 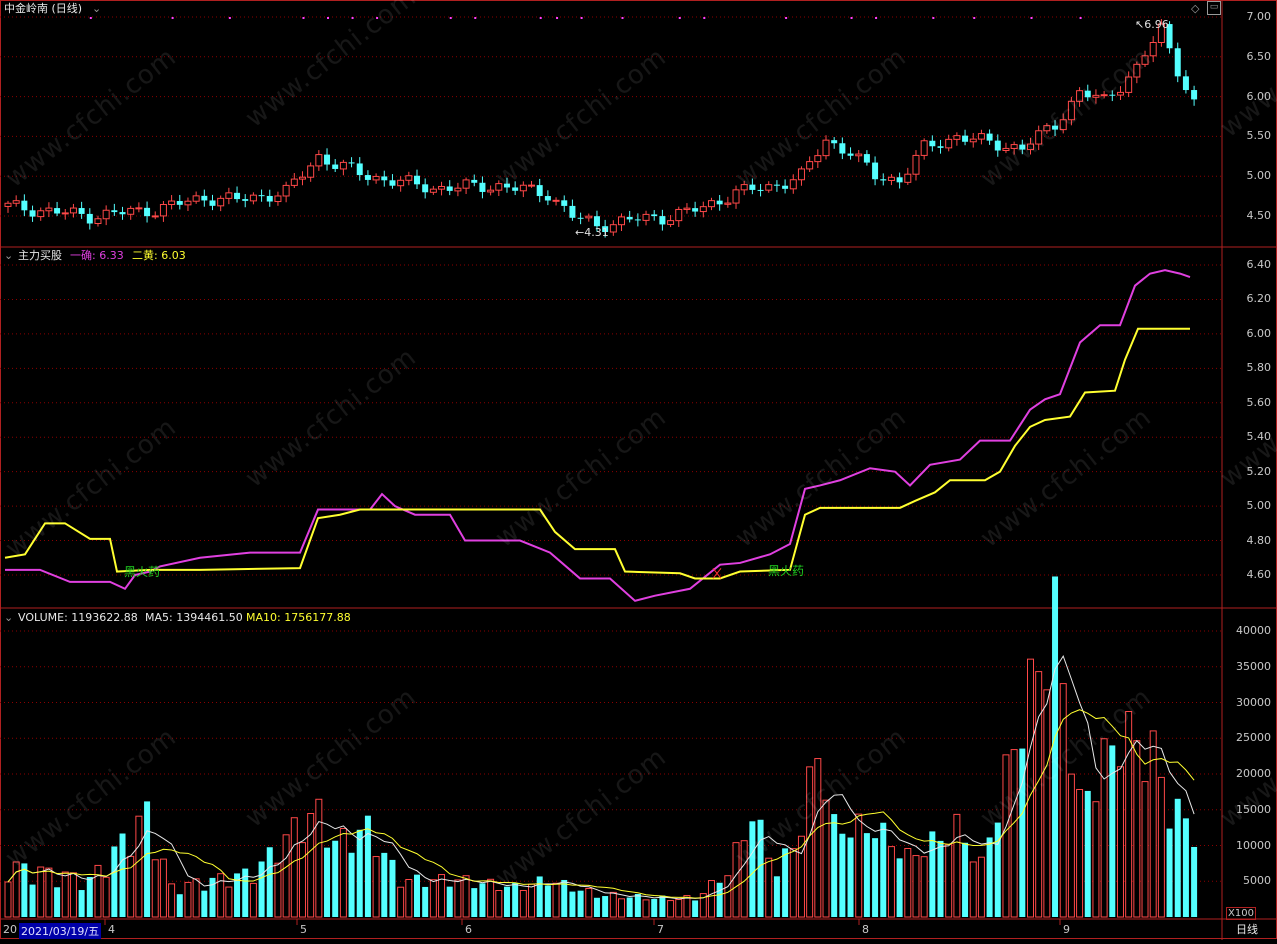 What do you see at coordinates (159, 255) in the screenshot?
I see `indicator-line2-label: 二黄: 6.03` at bounding box center [159, 255].